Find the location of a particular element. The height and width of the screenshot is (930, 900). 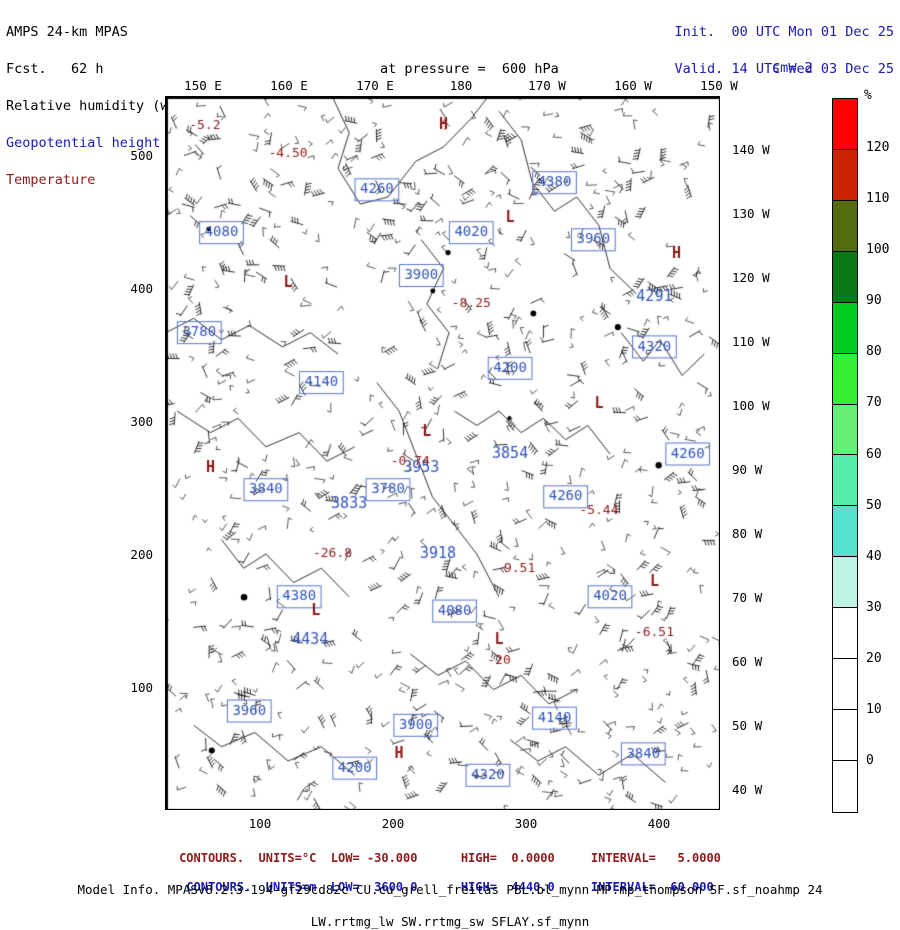

axis-tick-label: 120 W is located at coordinates (751, 277).